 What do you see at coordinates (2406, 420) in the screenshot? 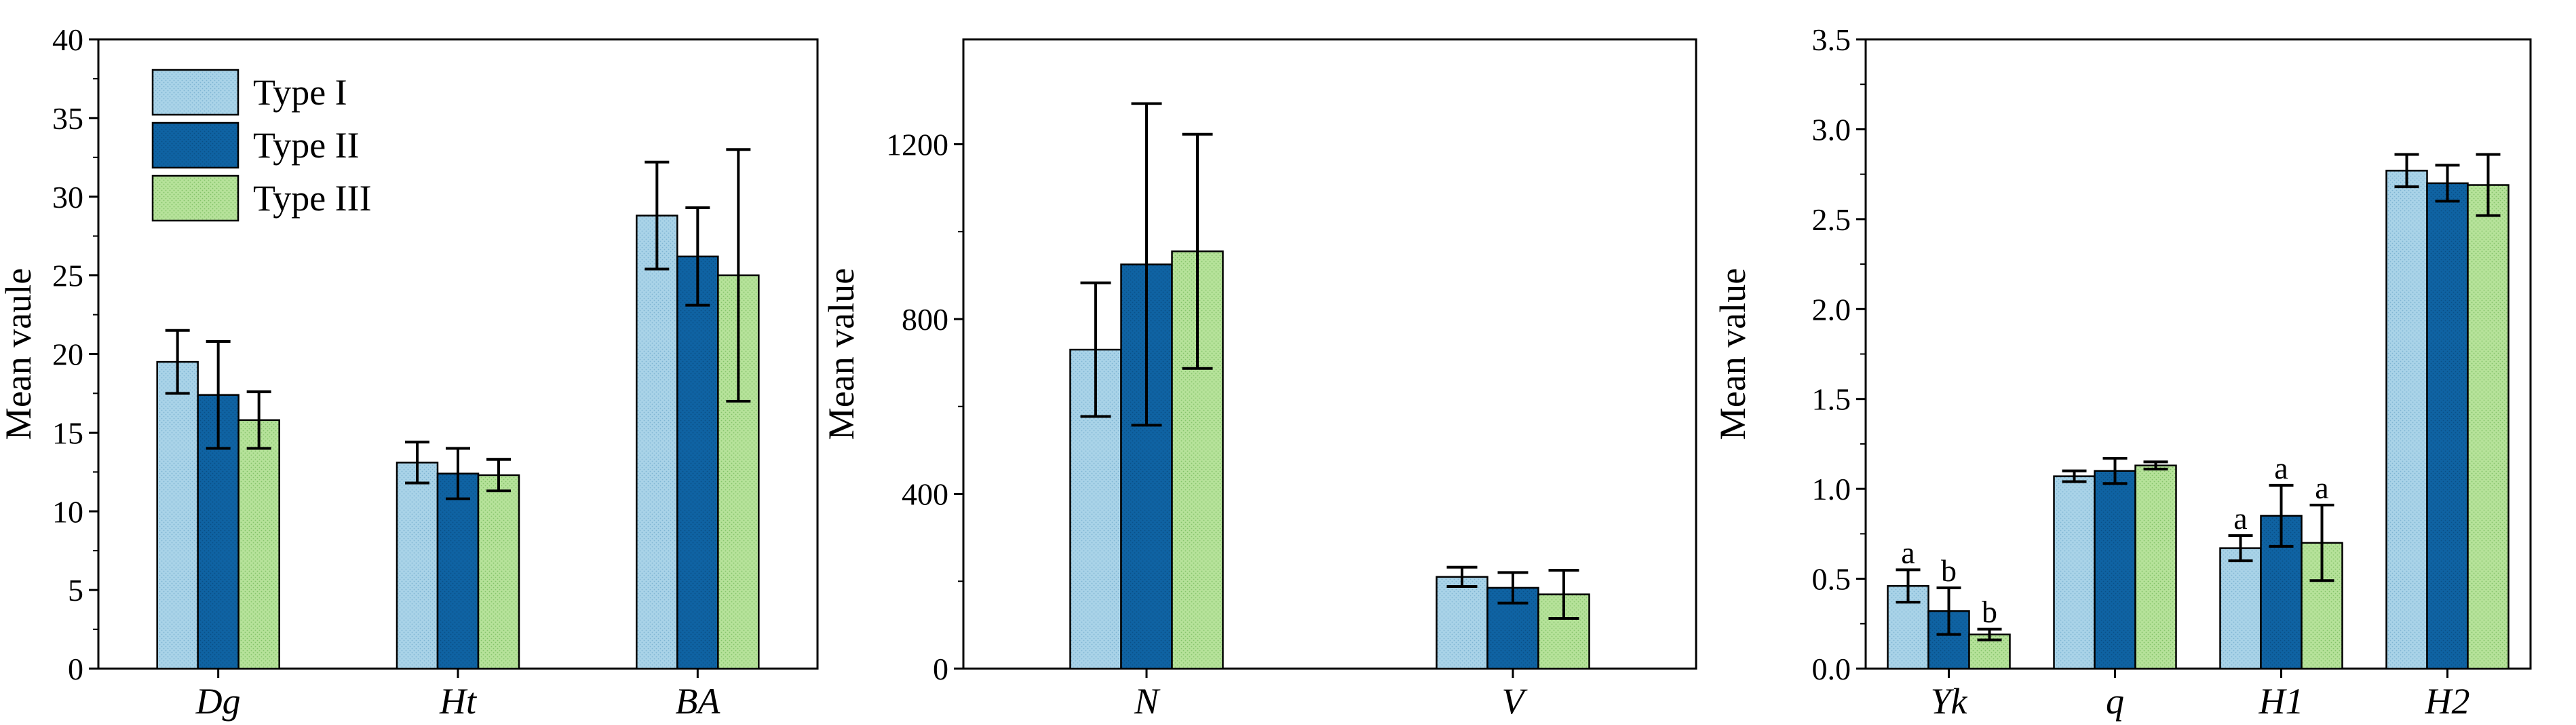
I see `bar-type-i-h2` at bounding box center [2406, 420].